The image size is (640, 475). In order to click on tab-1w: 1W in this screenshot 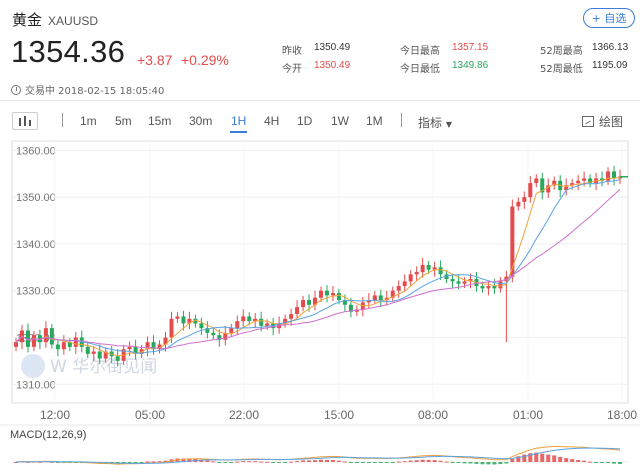, I will do `click(340, 121)`.